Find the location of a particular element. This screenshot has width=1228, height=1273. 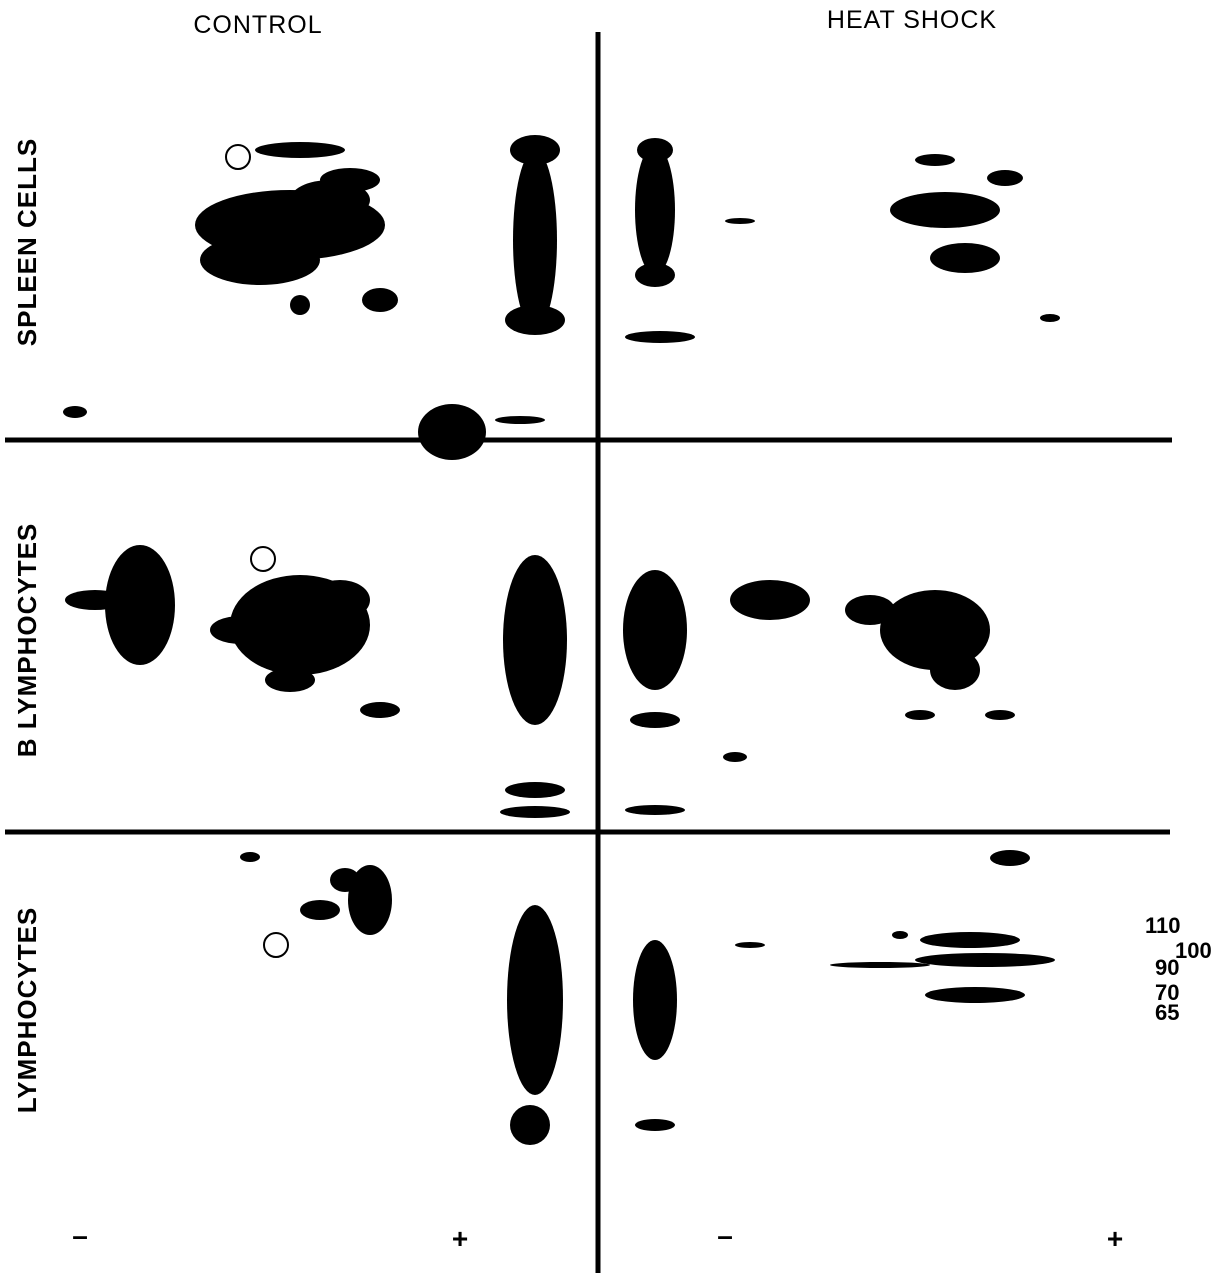

row-label: B LYMPHOCYTES is located at coordinates (27, 640).